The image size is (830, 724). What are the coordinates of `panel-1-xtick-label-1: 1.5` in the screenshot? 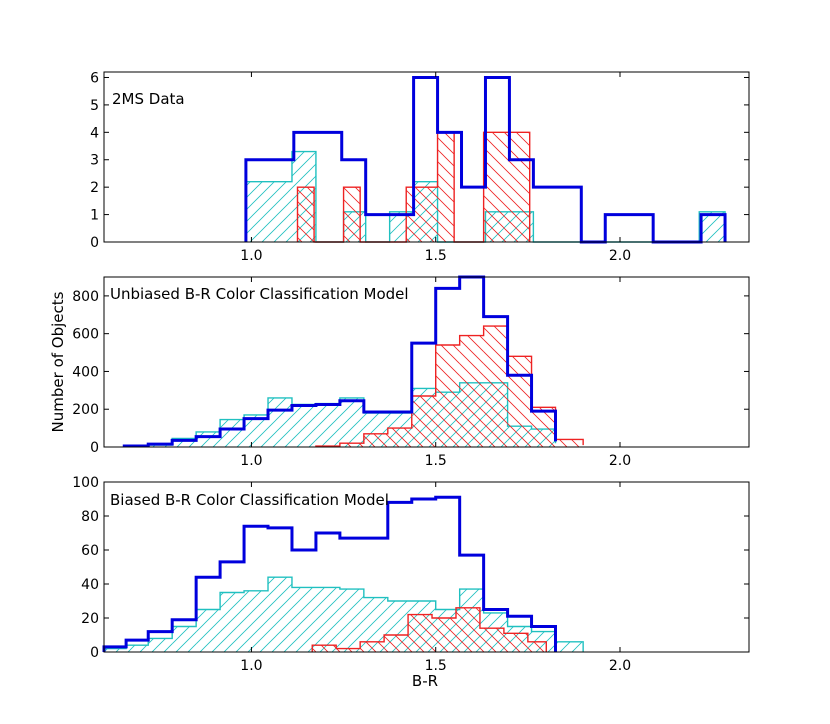 It's located at (436, 256).